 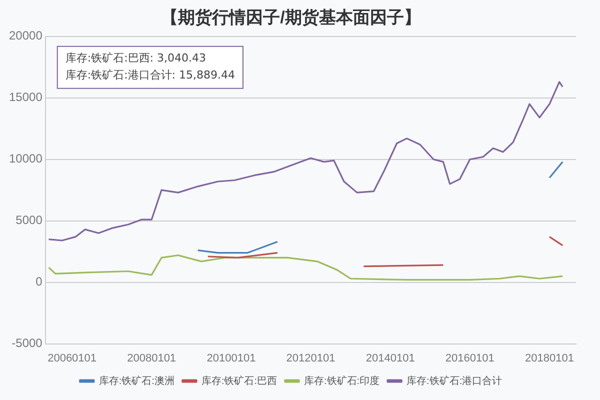 What do you see at coordinates (342, 380) in the screenshot?
I see `legend-label: 库存:铁矿石:印度` at bounding box center [342, 380].